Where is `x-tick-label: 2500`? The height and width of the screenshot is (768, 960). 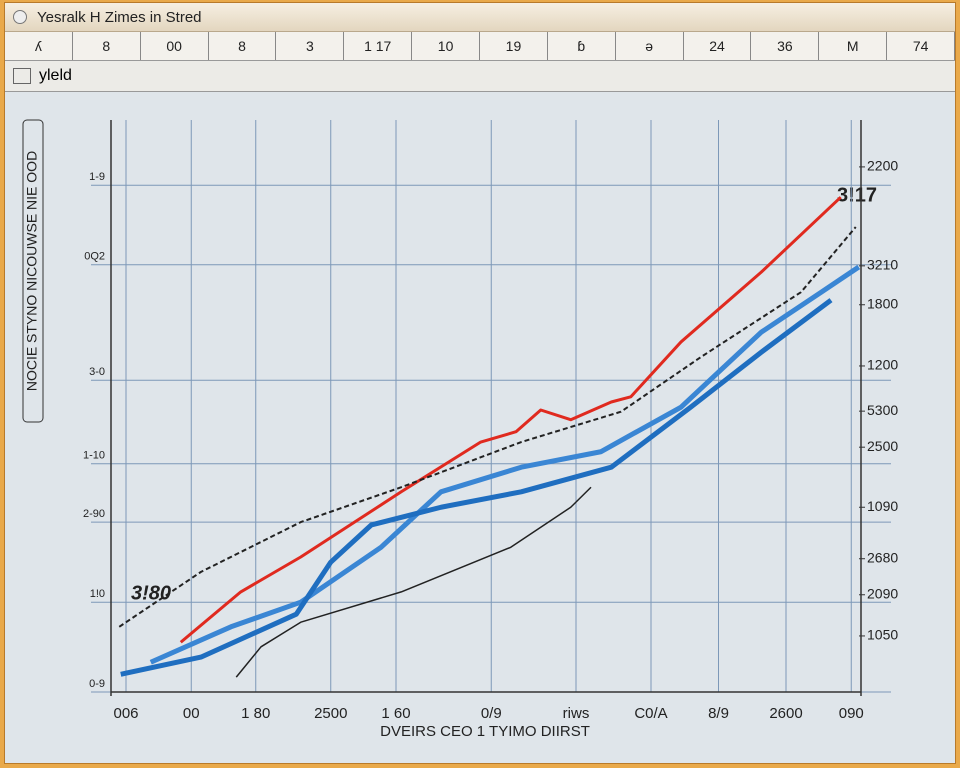
x-tick-label: 2500 is located at coordinates (330, 713).